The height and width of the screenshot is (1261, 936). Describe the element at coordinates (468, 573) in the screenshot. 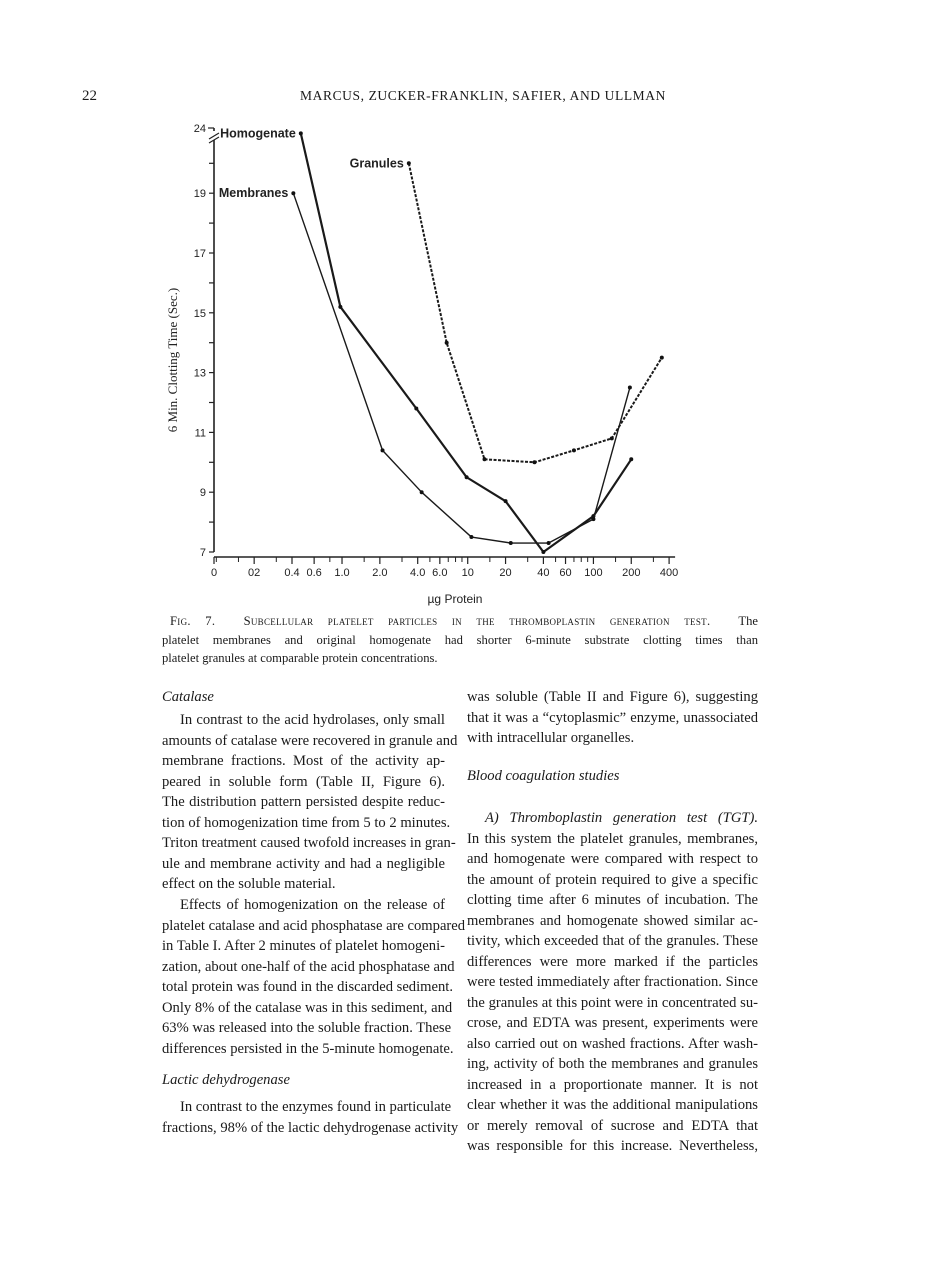

I see `x-tick-label: 10` at that location.